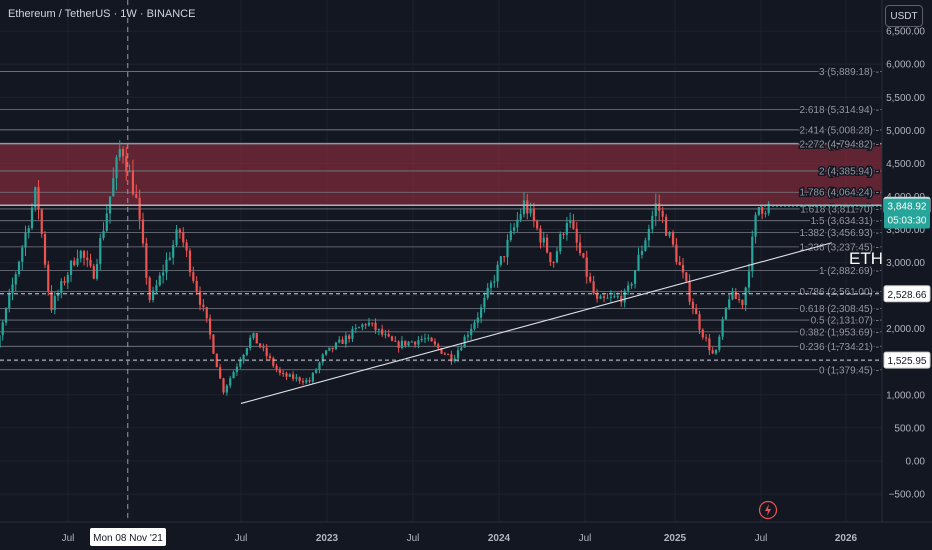  Describe the element at coordinates (909, 428) in the screenshot. I see `price-tick-label: 500.00` at that location.